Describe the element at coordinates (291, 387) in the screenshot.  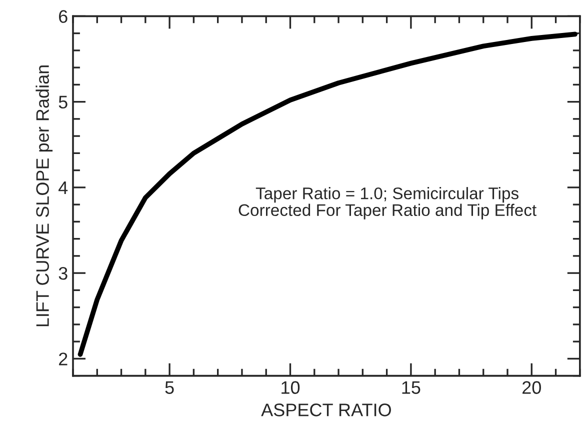
I see `x-tick-label: 10` at that location.